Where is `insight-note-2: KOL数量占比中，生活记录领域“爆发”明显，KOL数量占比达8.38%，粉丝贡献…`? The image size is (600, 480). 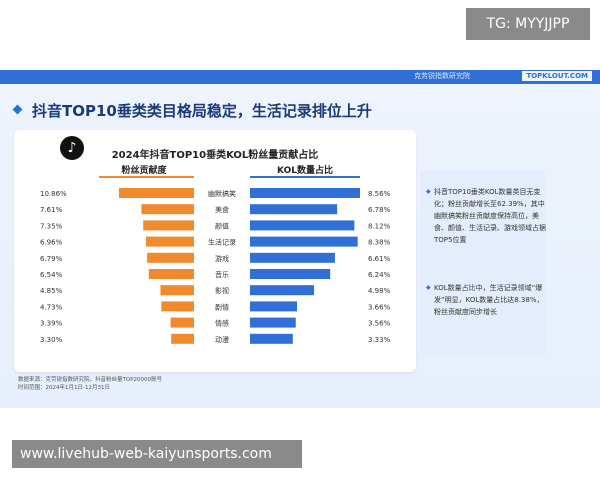 insight-note-2: KOL数量占比中，生活记录领域“爆发”明显，KOL数量占比达8.38%，粉丝贡献… is located at coordinates (488, 300).